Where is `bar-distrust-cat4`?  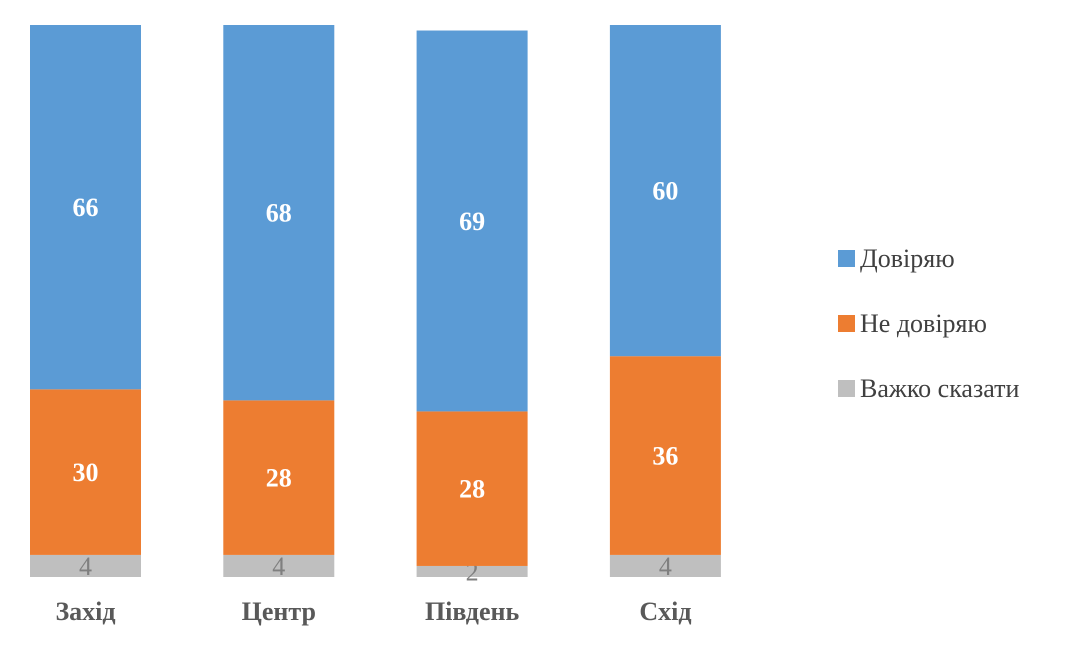 bar-distrust-cat4 is located at coordinates (665, 455).